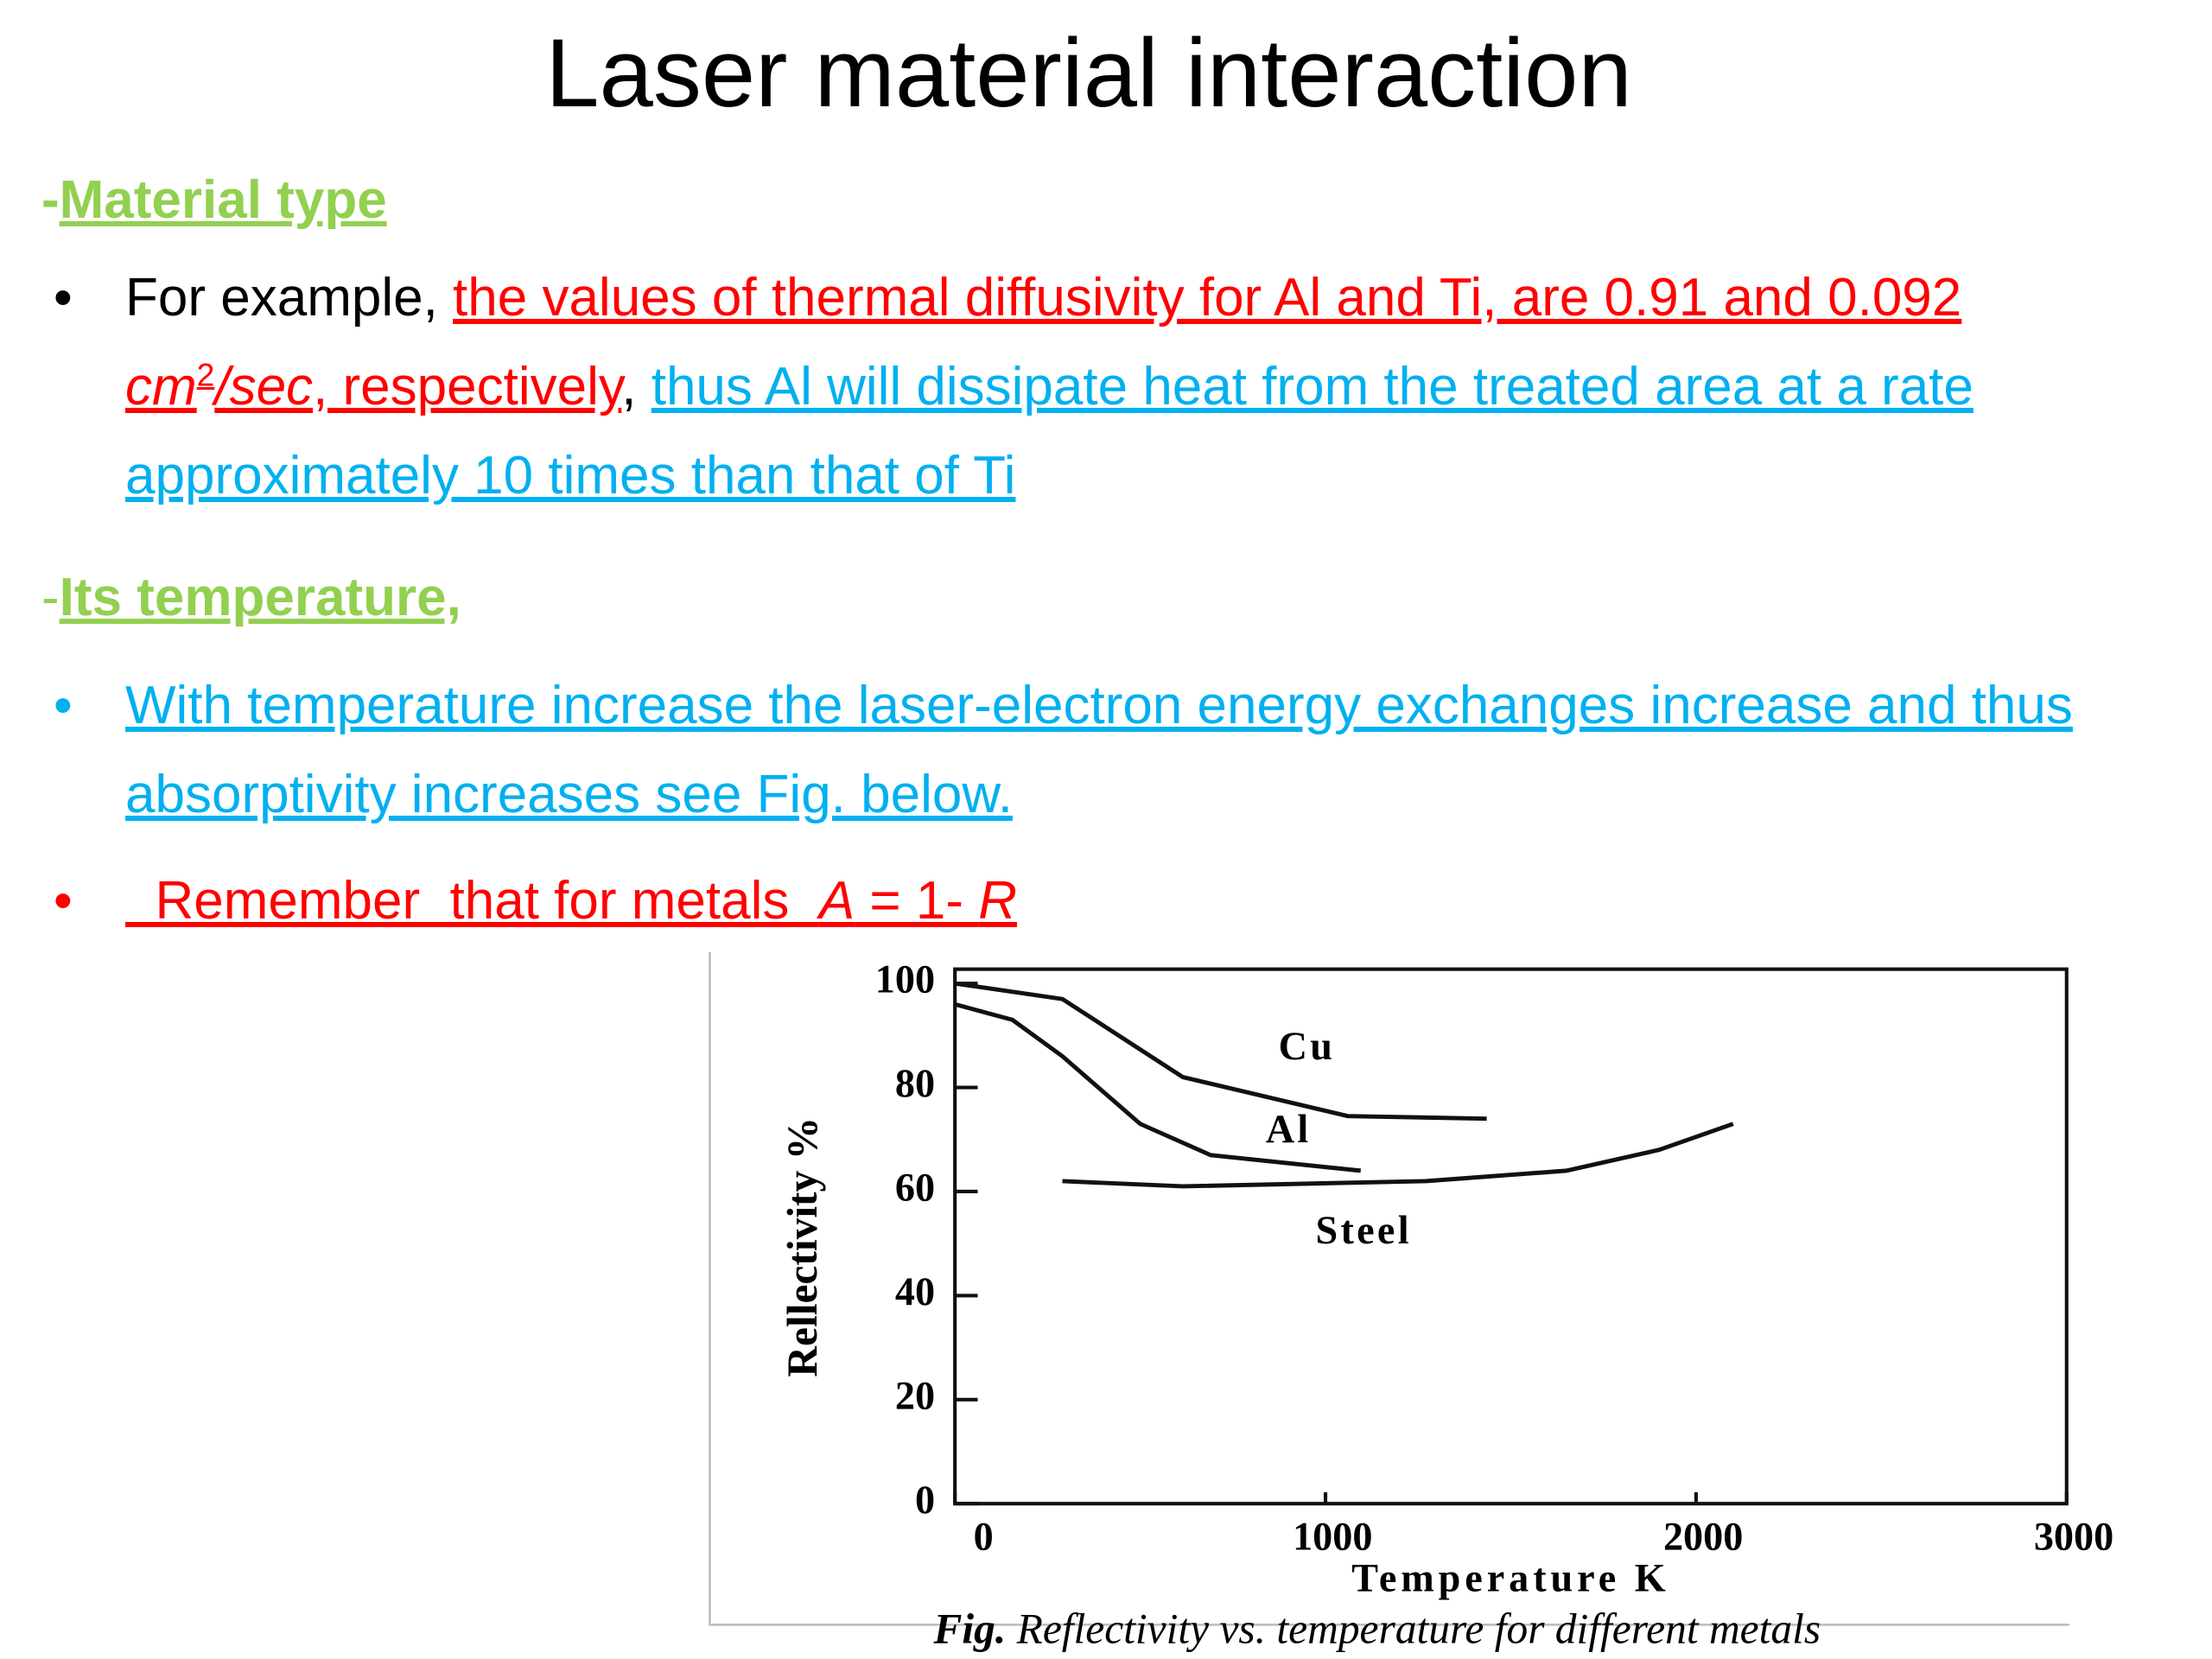  Describe the element at coordinates (223, 200) in the screenshot. I see `heading-text: Material type` at that location.